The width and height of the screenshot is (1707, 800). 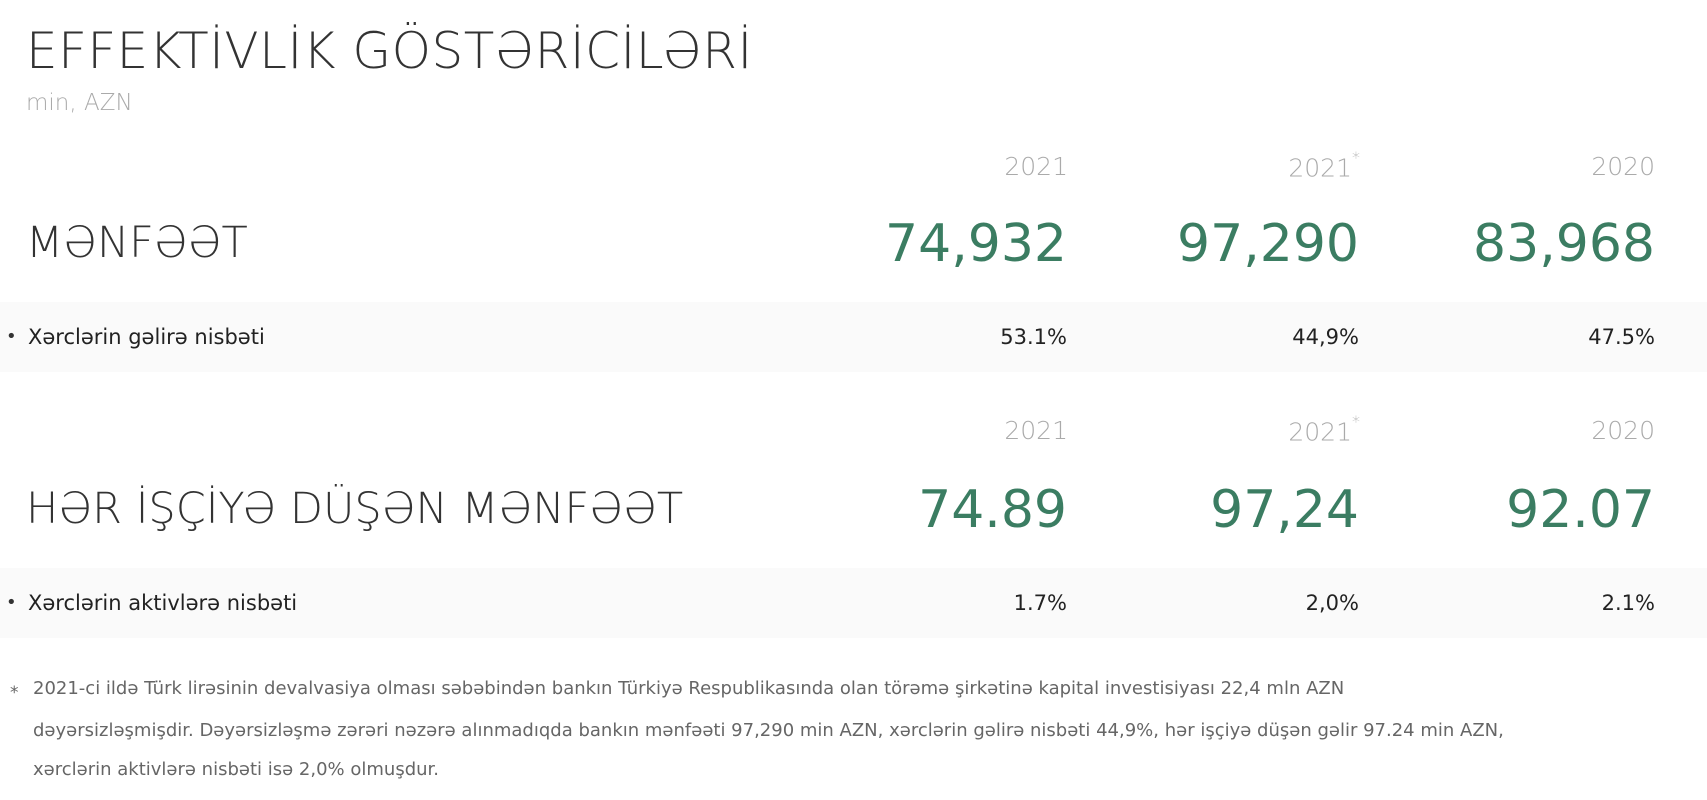 I want to click on metric-label-profit: MƏNFƏƏT, so click(x=137, y=243).